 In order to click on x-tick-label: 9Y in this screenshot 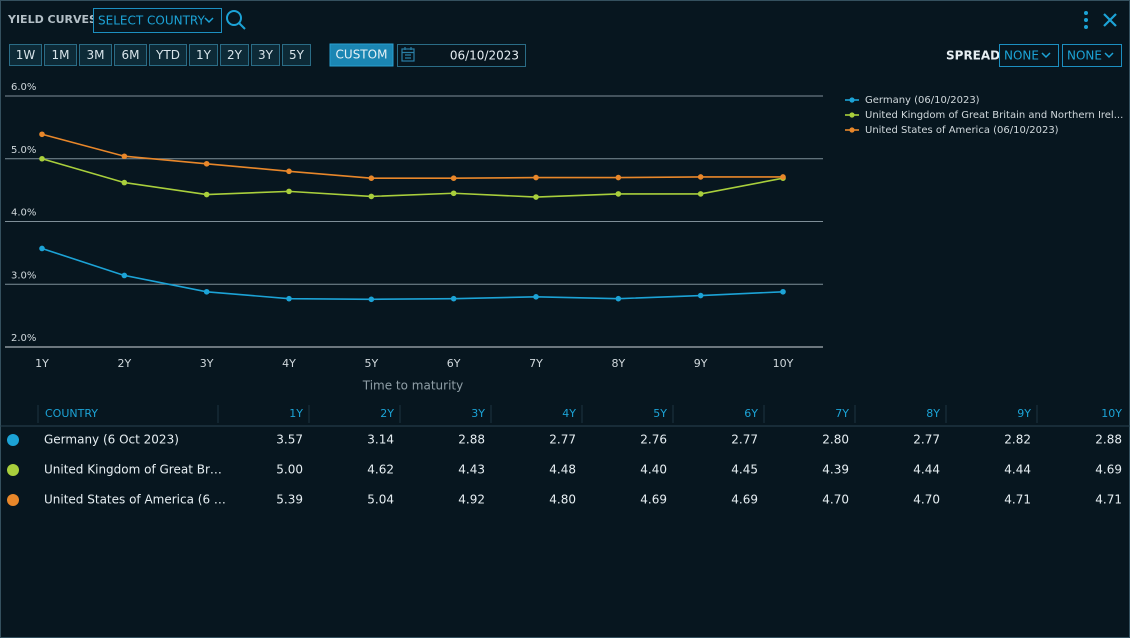, I will do `click(701, 363)`.